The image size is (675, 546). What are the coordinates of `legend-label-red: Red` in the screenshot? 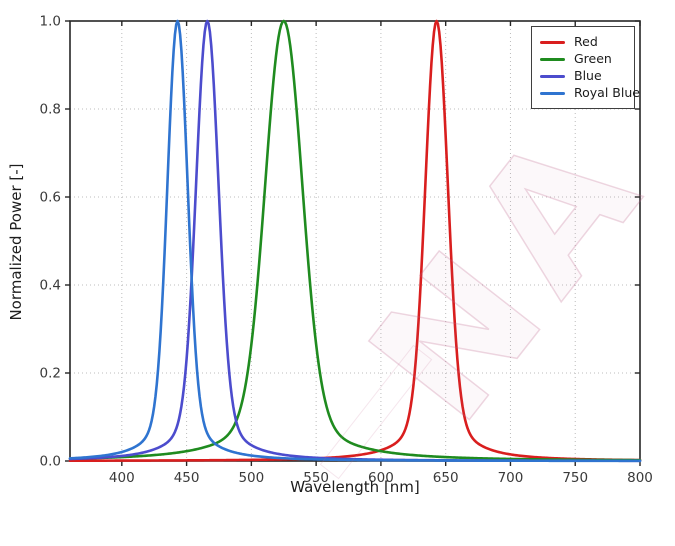 It's located at (586, 42).